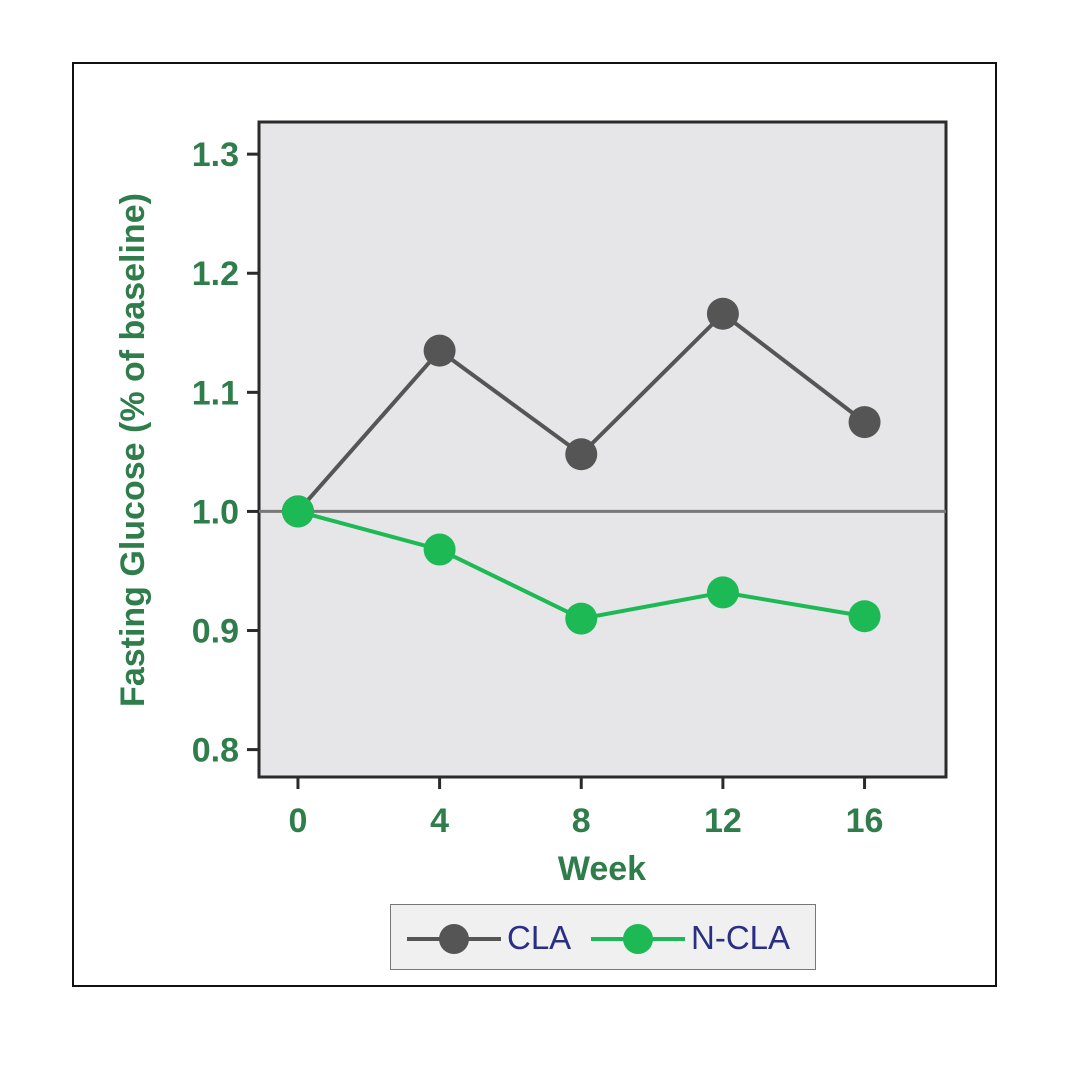 This screenshot has height=1080, width=1080. I want to click on legend-item-ncla: N-CLA, so click(699, 938).